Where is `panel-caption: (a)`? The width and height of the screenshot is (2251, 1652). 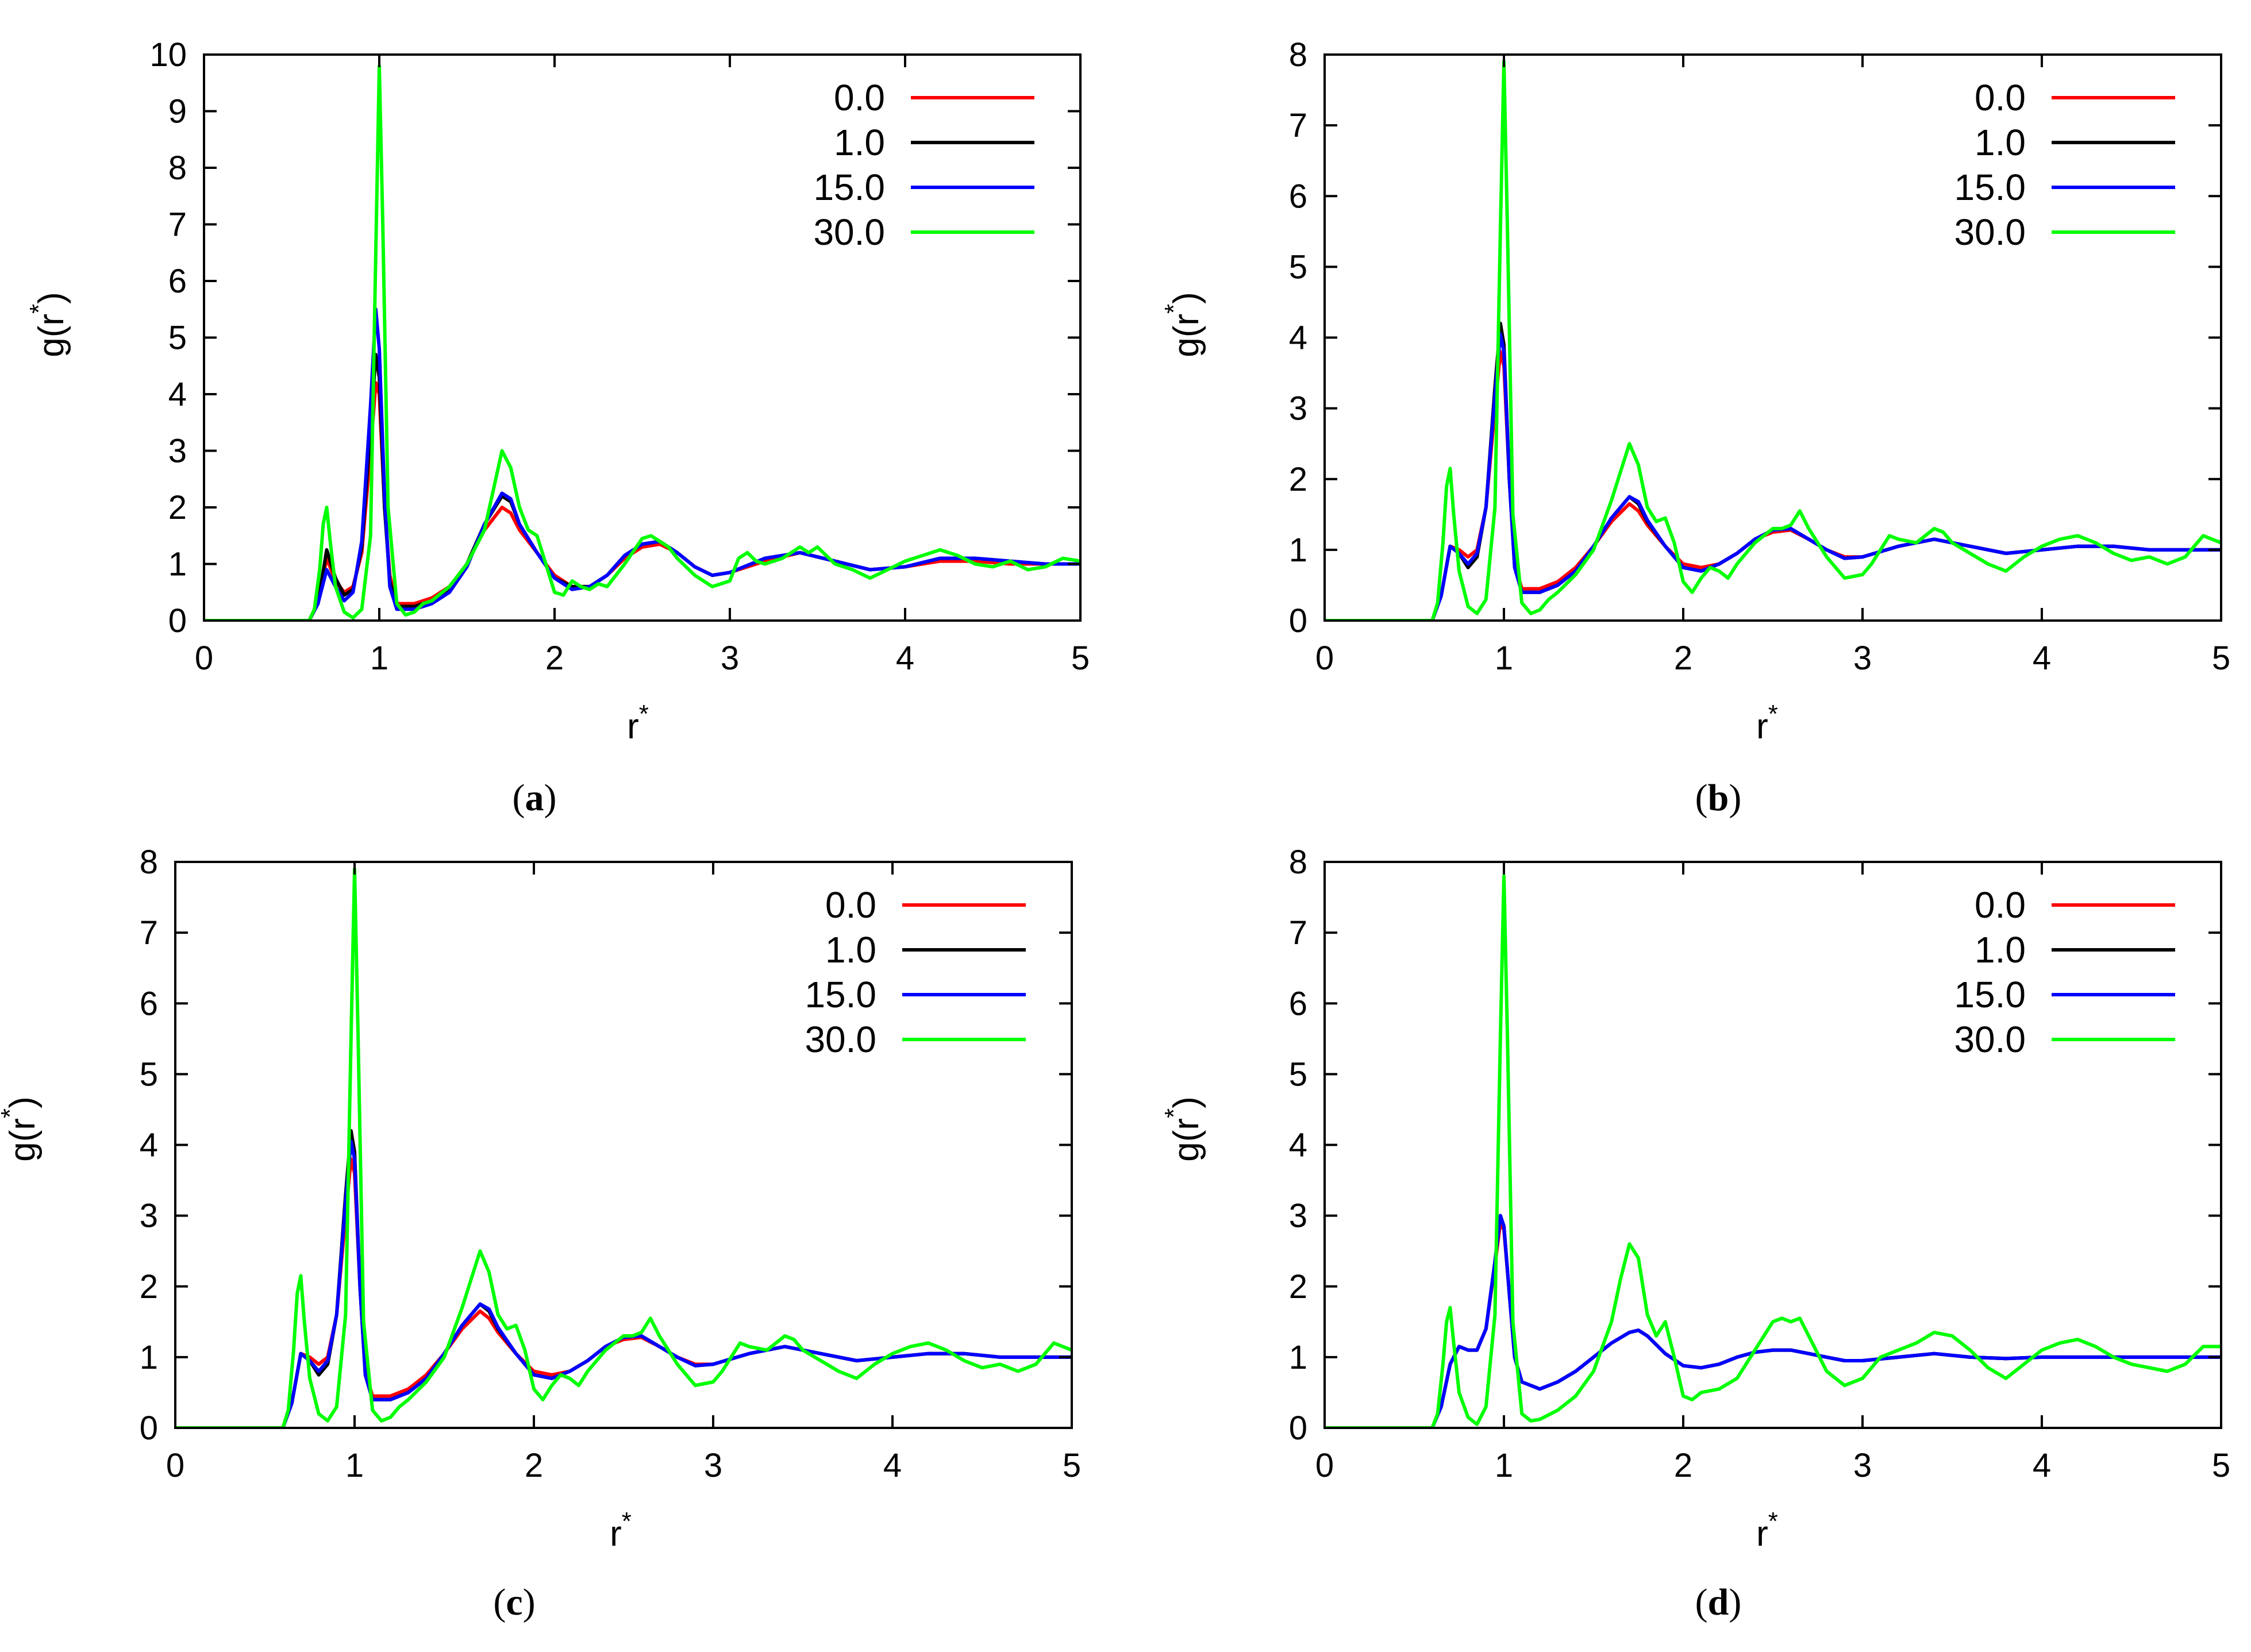
panel-caption: (a) is located at coordinates (535, 798).